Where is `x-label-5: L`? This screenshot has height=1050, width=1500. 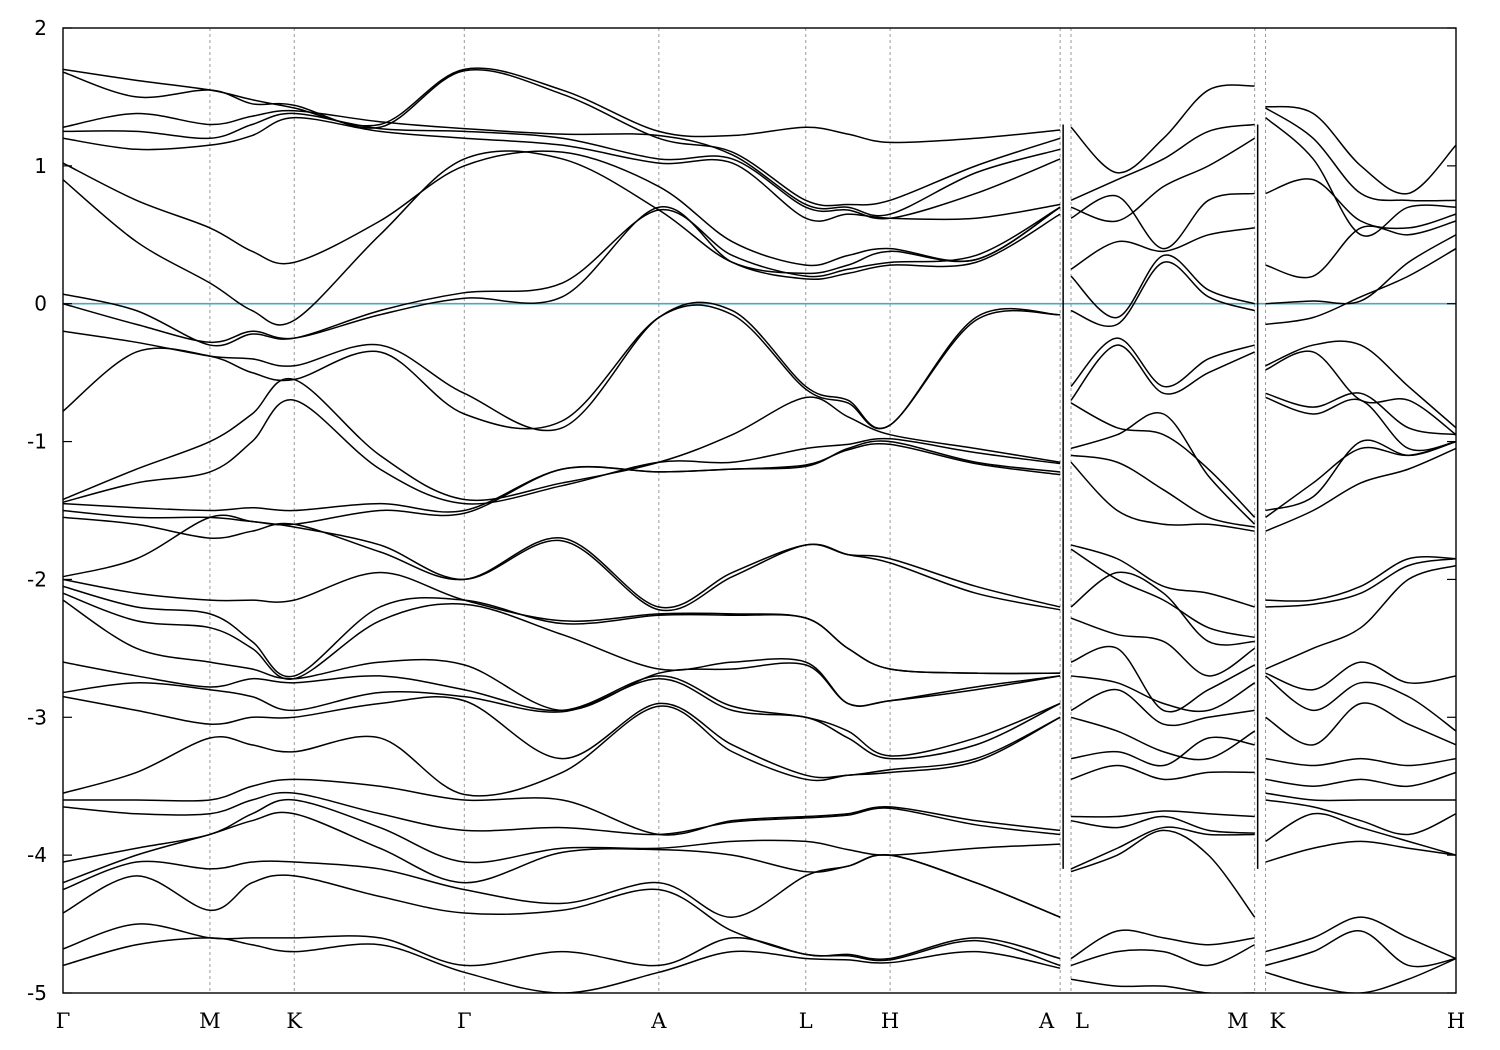
x-label-5: L is located at coordinates (806, 1021).